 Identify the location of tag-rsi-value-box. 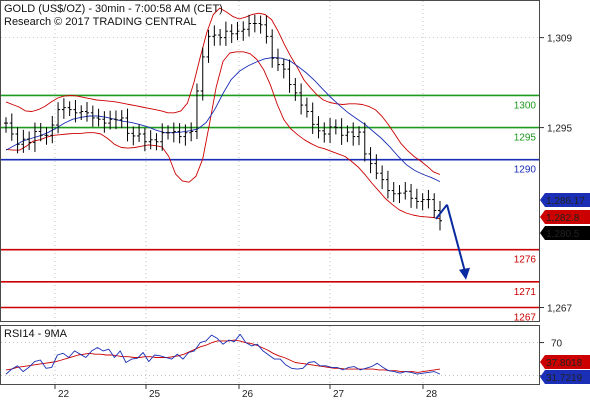
(565, 377).